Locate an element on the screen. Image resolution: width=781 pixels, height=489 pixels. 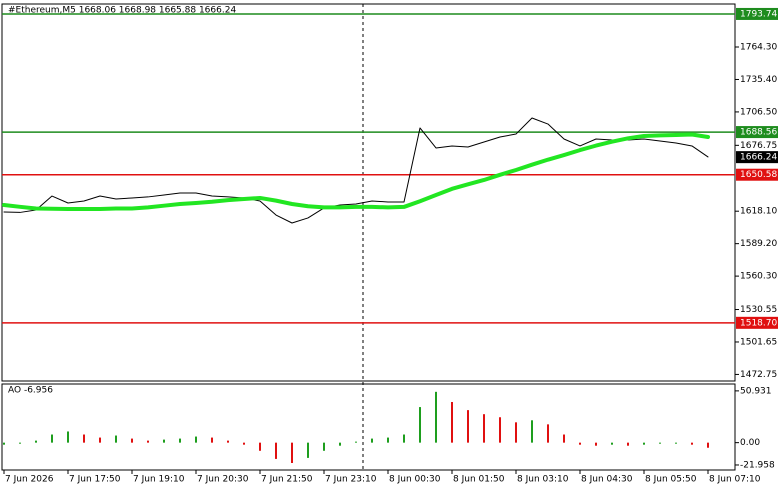
series-line is located at coordinates (356, 171).